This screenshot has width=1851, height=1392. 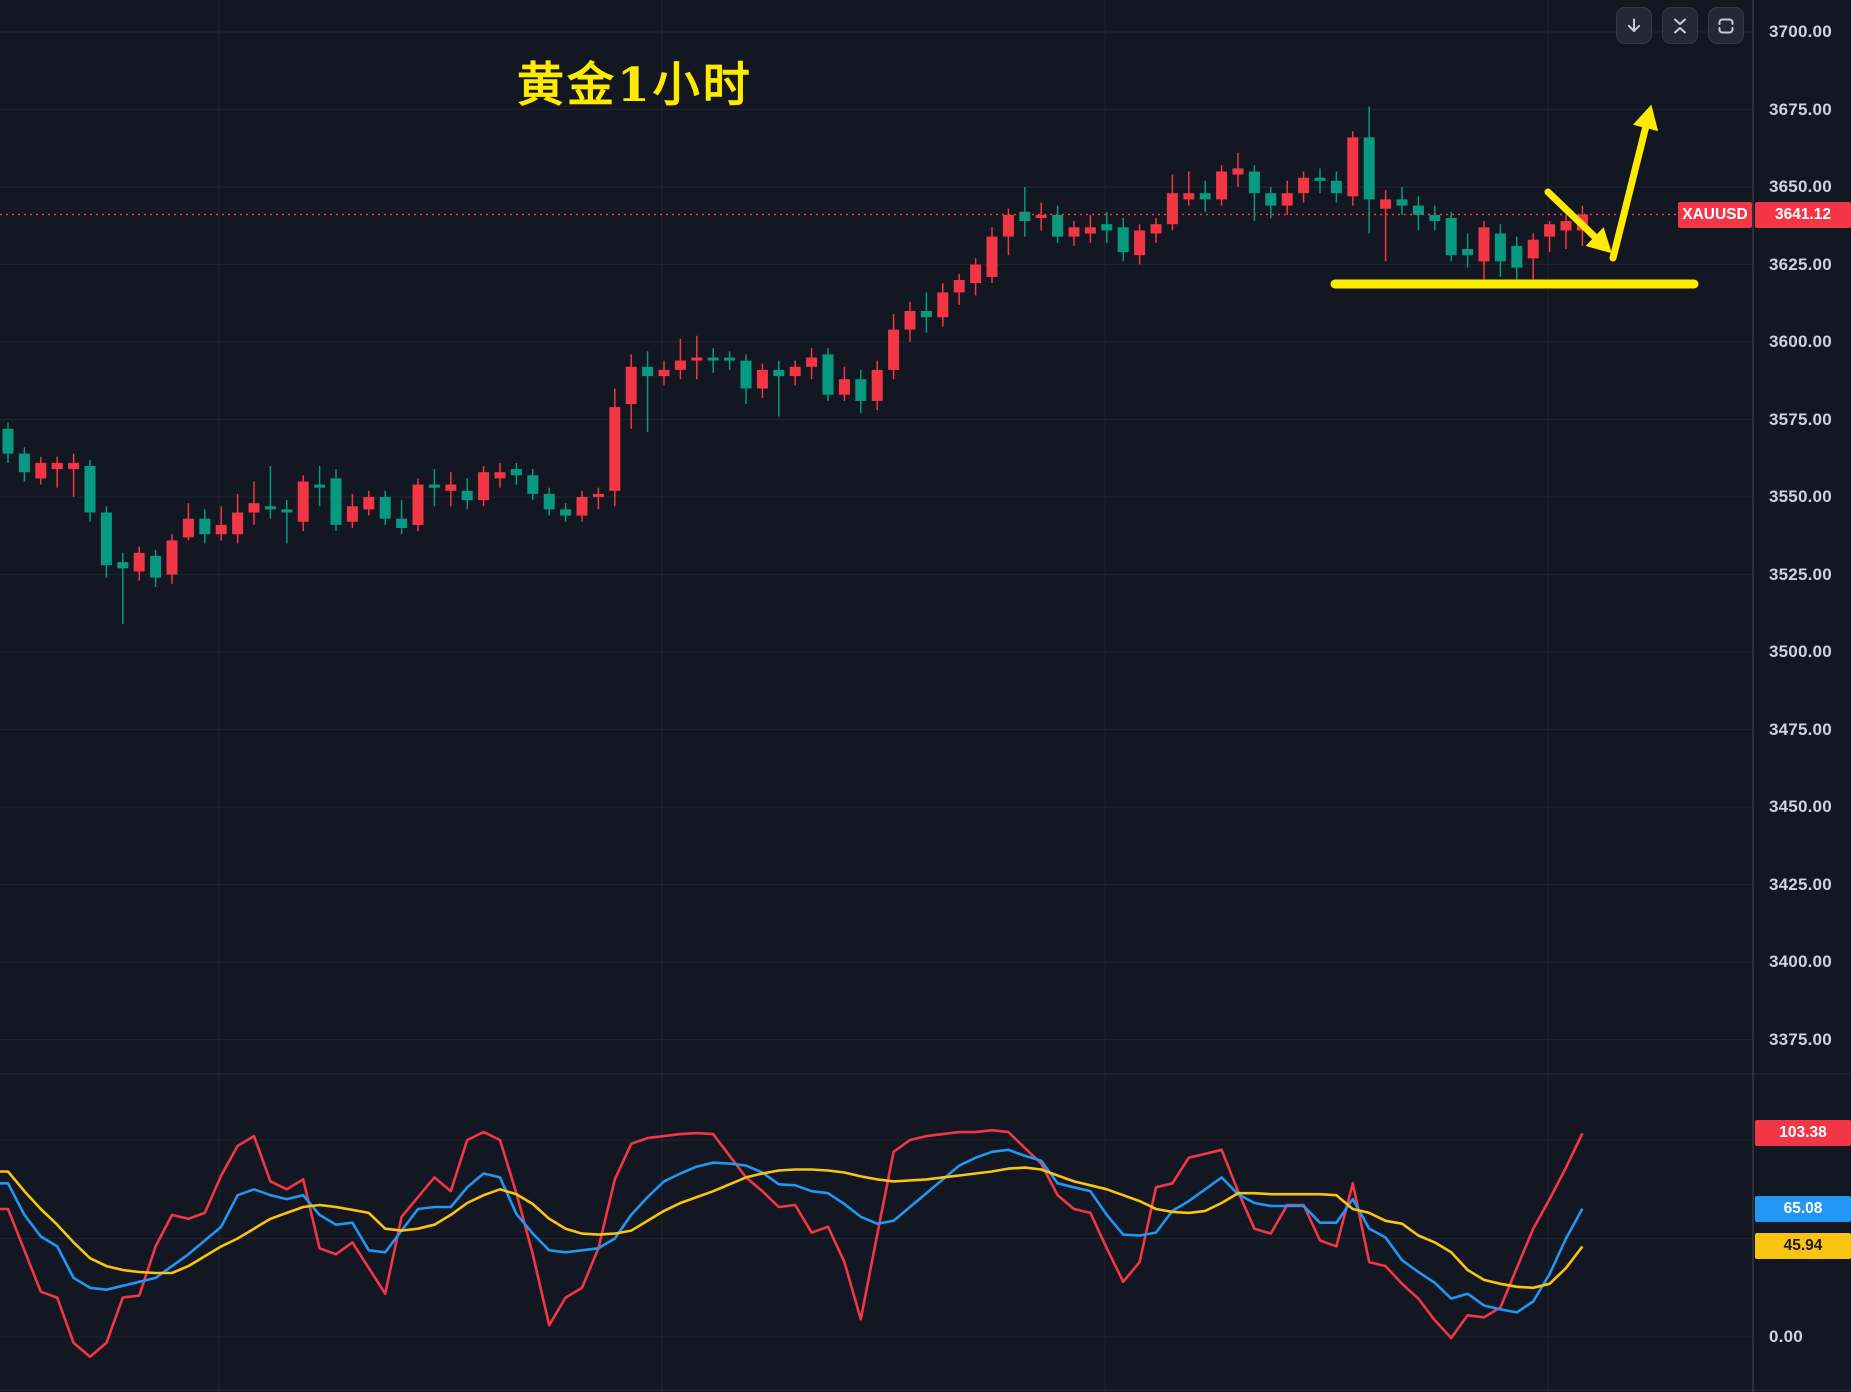 I want to click on oscillator-tick-label: 0.00, so click(x=1786, y=1336).